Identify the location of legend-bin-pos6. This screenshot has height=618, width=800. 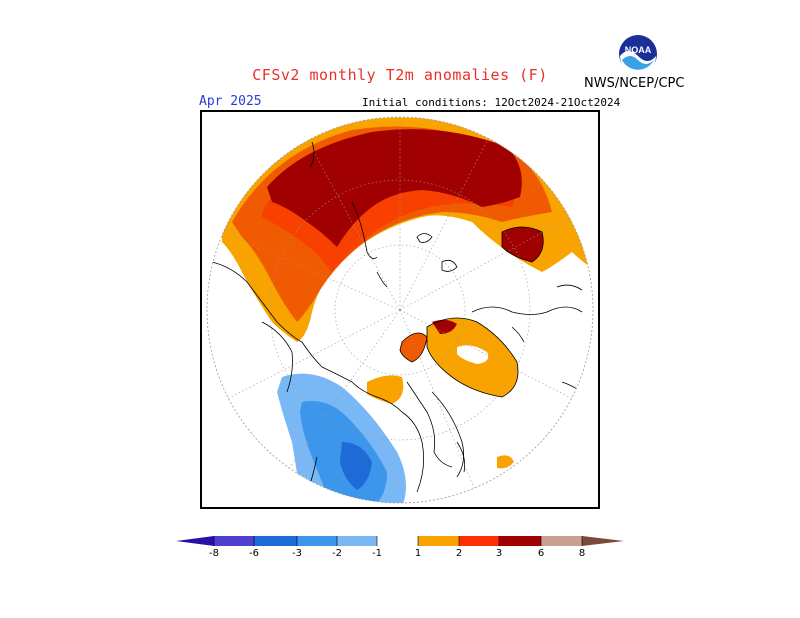
(561, 541).